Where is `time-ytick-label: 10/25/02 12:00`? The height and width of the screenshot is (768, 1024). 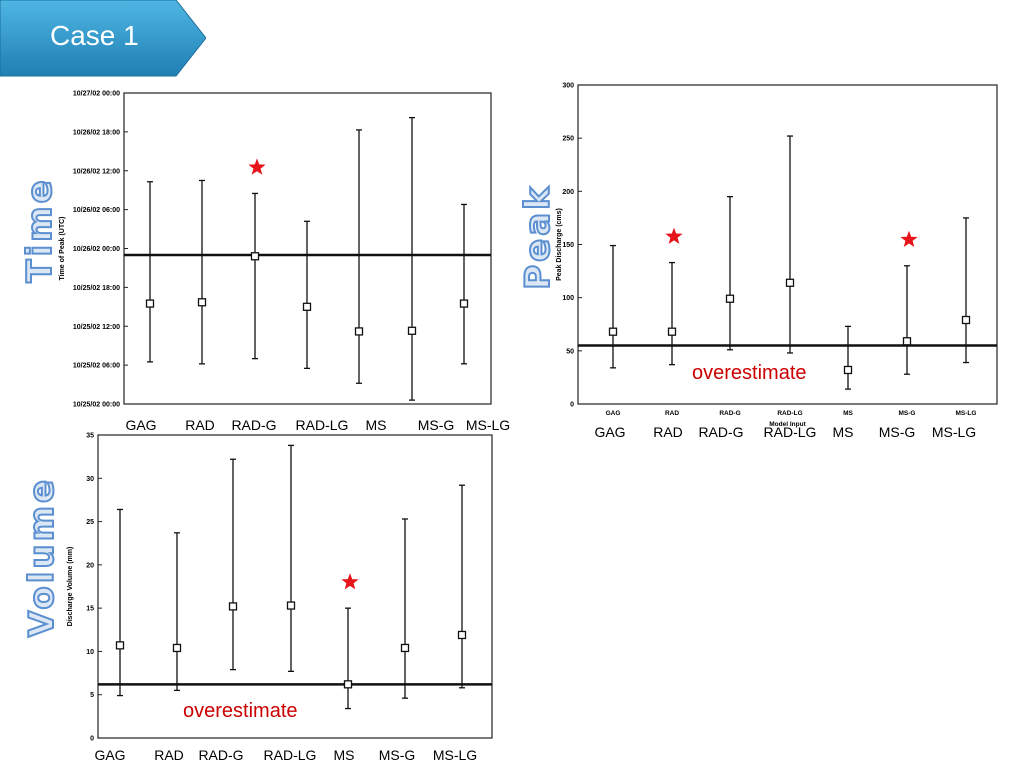
time-ytick-label: 10/25/02 12:00 is located at coordinates (96, 327).